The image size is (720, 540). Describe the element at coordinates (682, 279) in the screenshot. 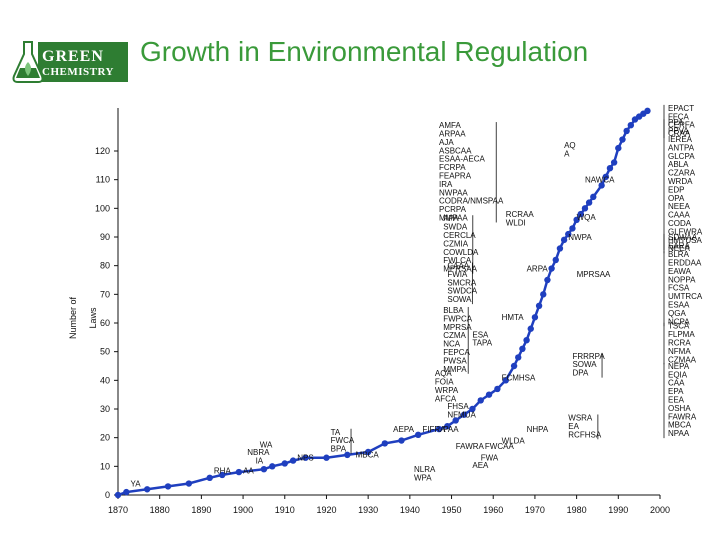

I see `right-column-label: NOPPA` at that location.